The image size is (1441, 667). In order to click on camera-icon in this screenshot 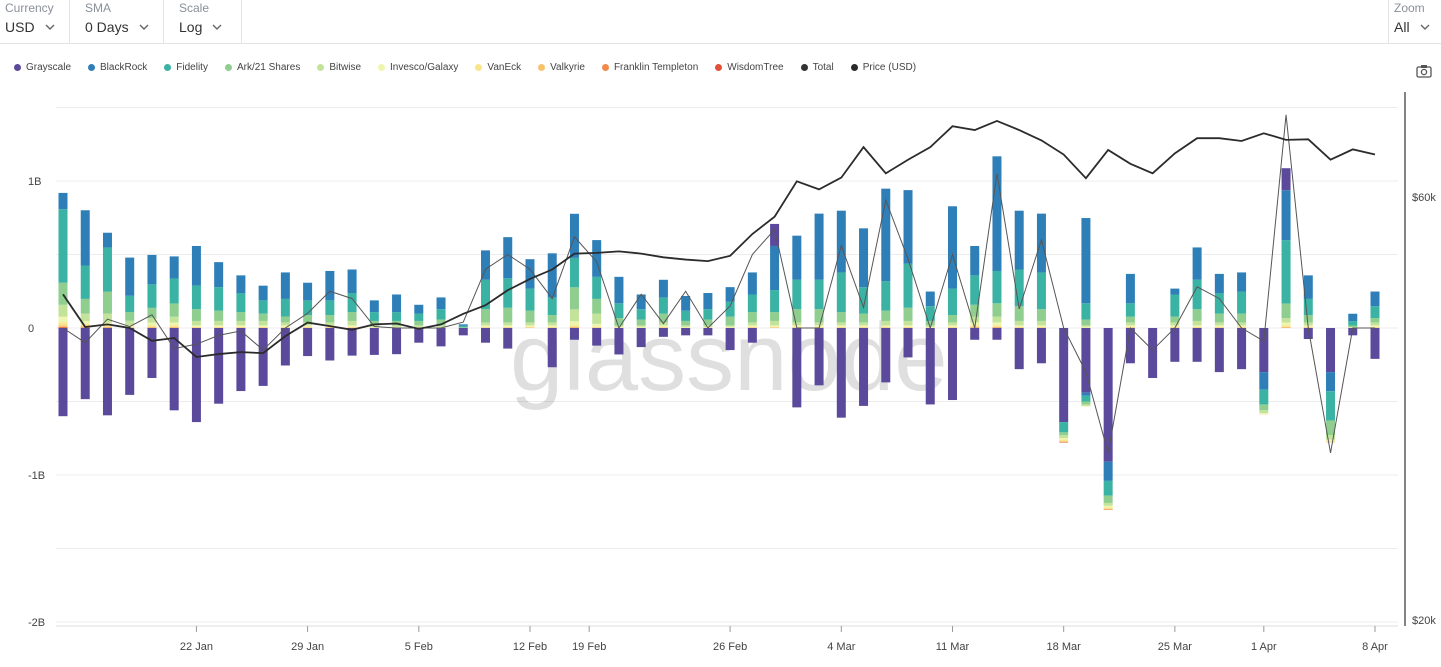, I will do `click(1424, 71)`.